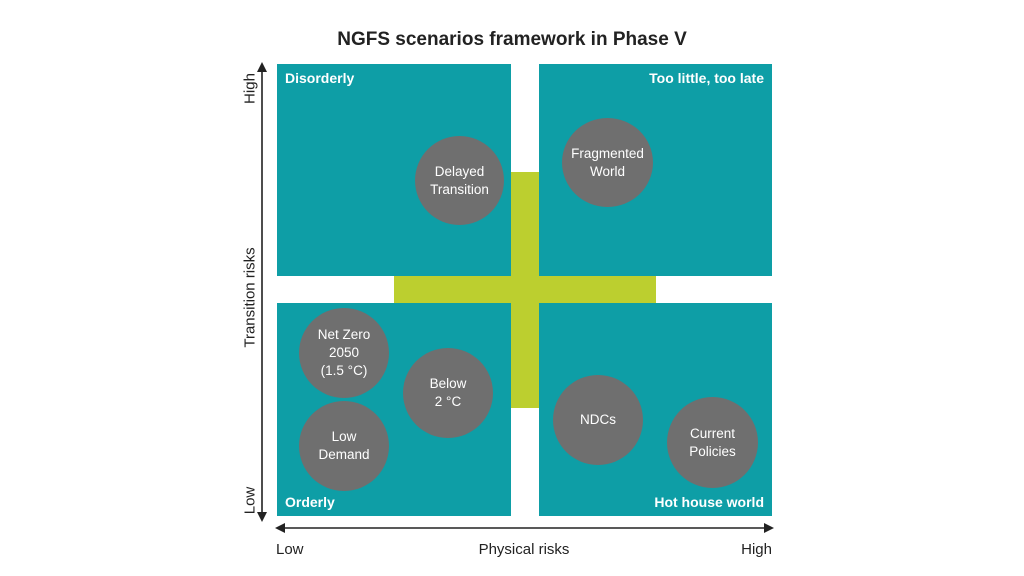  What do you see at coordinates (709, 502) in the screenshot?
I see `quadrant-label-hot-house-world: Hot house world` at bounding box center [709, 502].